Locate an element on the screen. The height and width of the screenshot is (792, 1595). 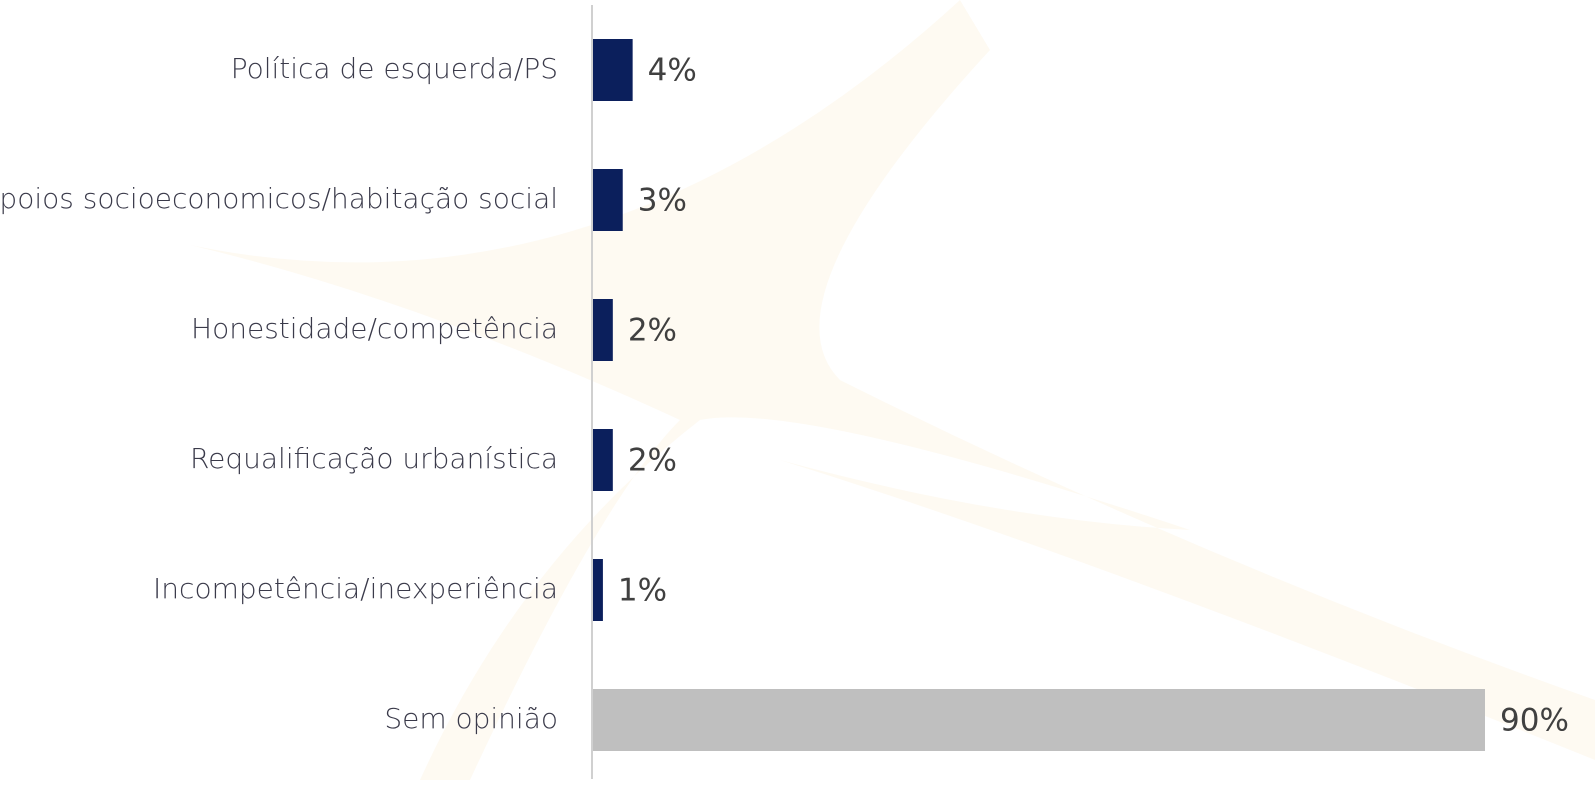
value-label: 1% is located at coordinates (642, 591).